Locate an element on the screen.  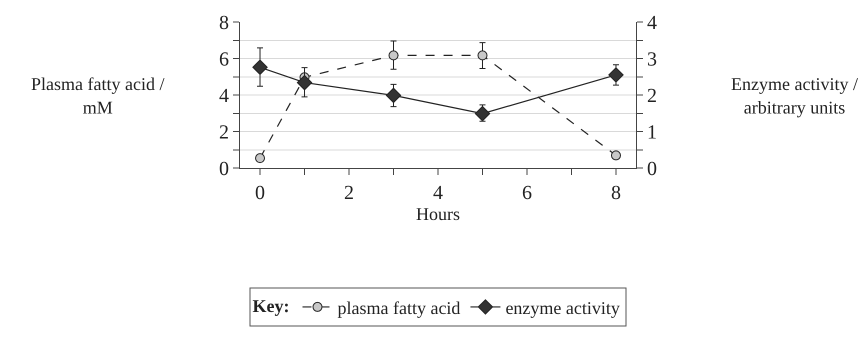
y2-tick-label: 3 is located at coordinates (652, 59).